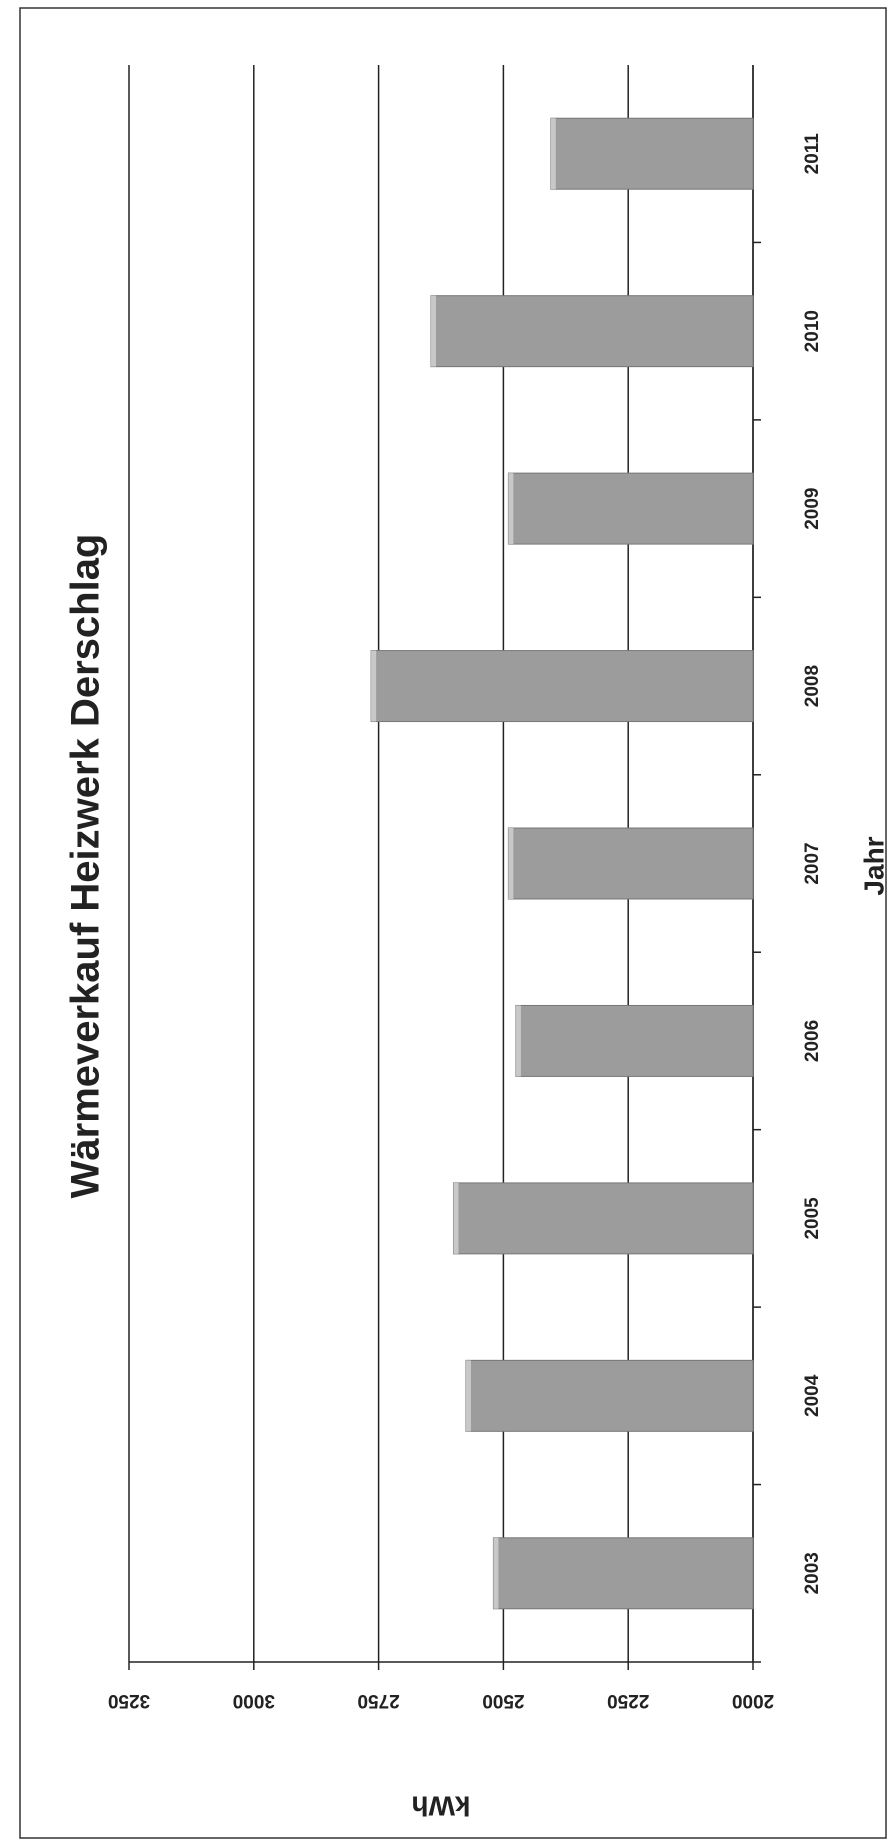 Image resolution: width=893 pixels, height=1846 pixels. Describe the element at coordinates (873, 865) in the screenshot. I see `x-axis-label: Jahr` at that location.